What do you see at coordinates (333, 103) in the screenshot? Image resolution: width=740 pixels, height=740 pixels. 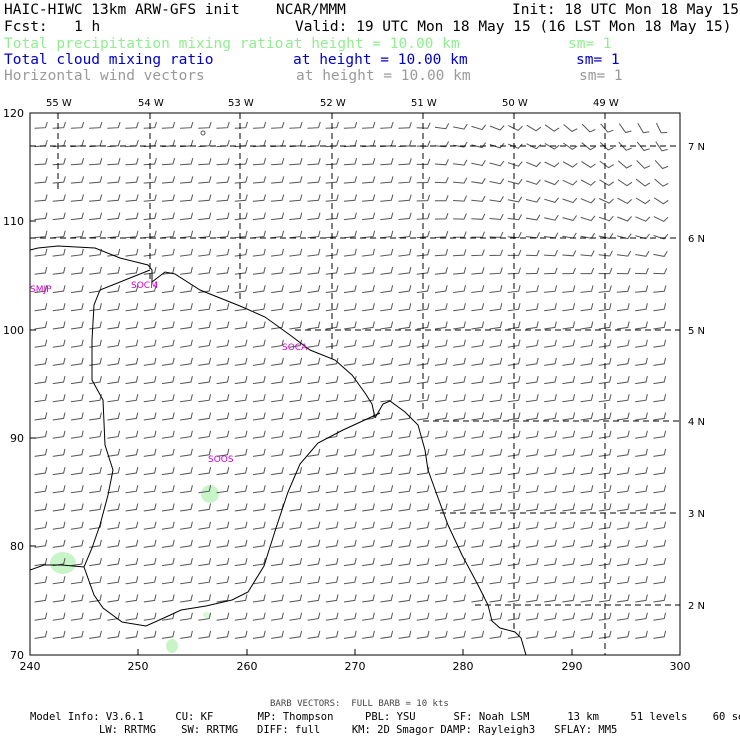 I see `lon-label: 52 W` at bounding box center [333, 103].